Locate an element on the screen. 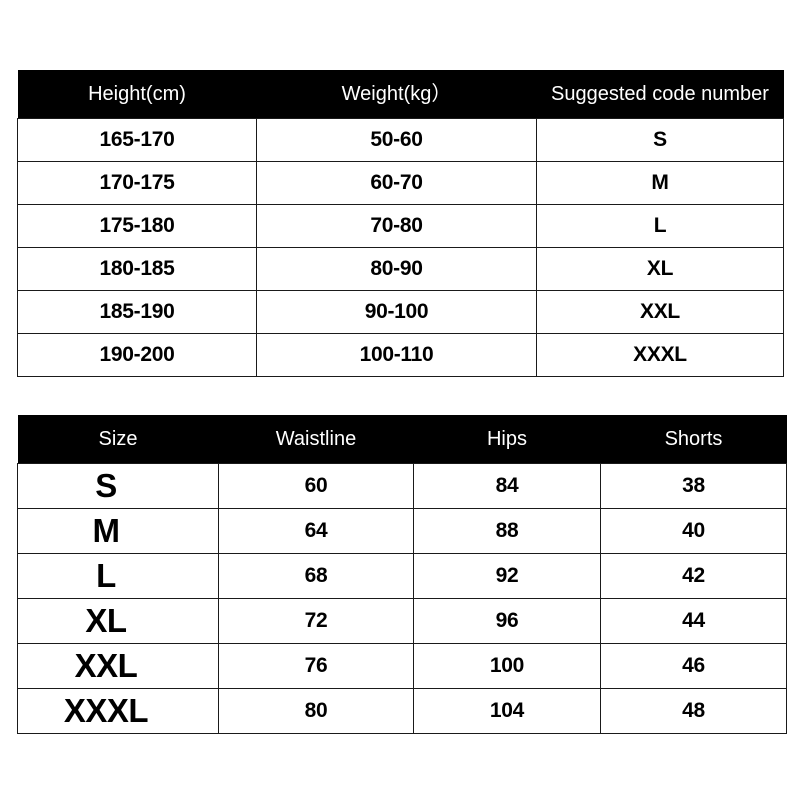 The image size is (800, 800). table-row: 180-185 80-90 XL is located at coordinates (400, 269).